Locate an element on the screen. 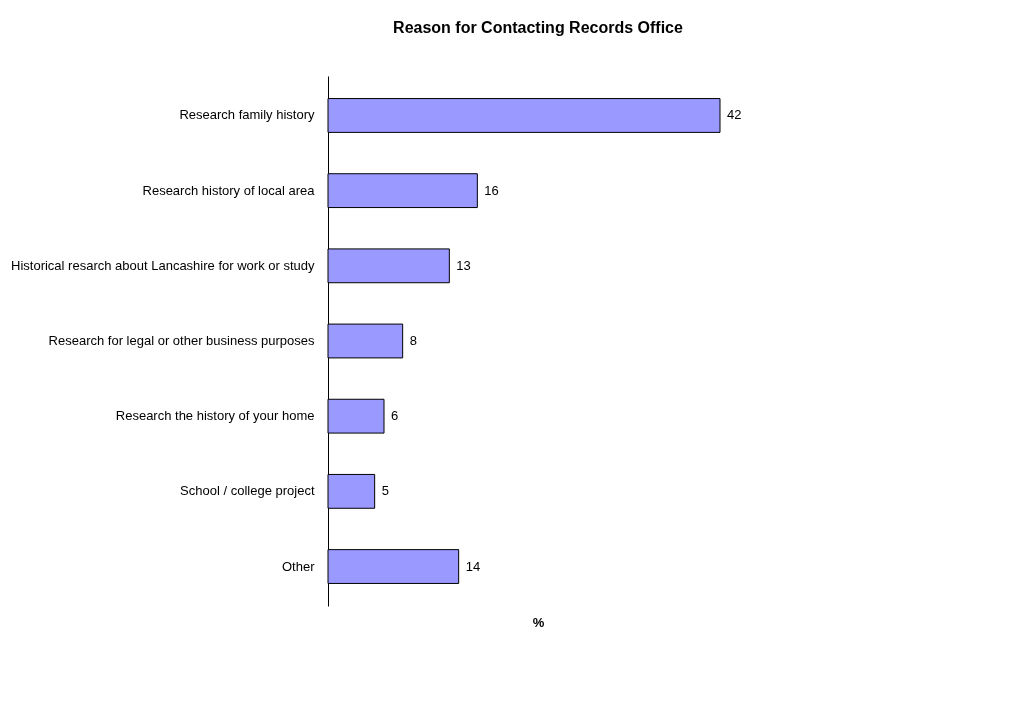 The image size is (1016, 711). data-label: 8 is located at coordinates (413, 340).